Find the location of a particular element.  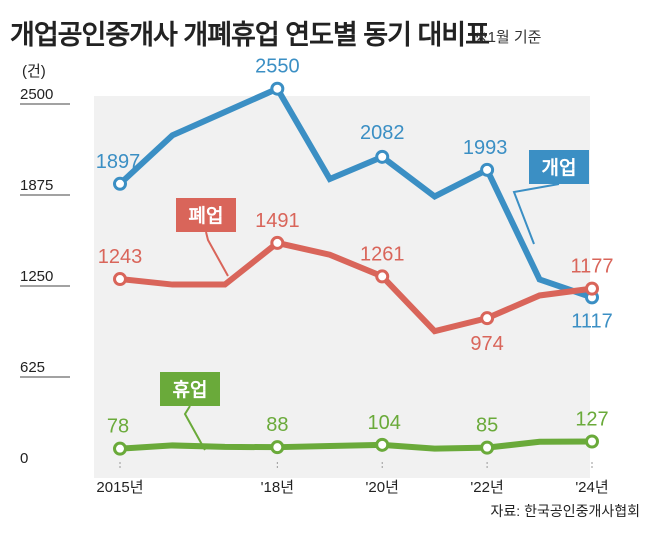

legend-pointer-open is located at coordinates (536, 214).